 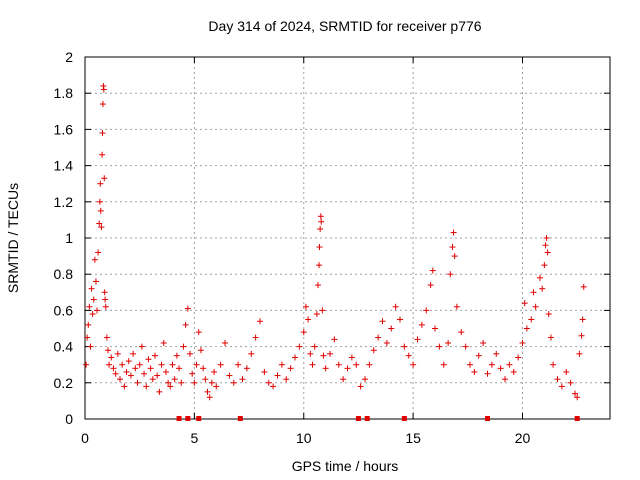 I want to click on x-tick-label: 10, so click(x=304, y=438).